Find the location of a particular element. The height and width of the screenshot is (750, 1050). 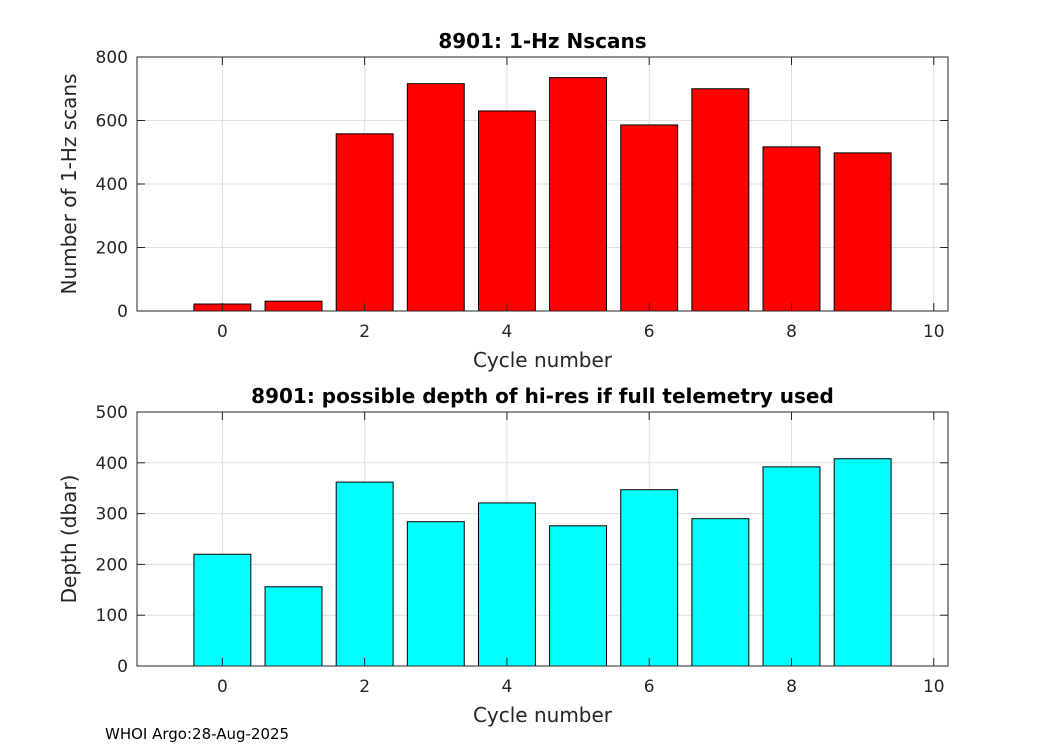

y-tick-label: 600 is located at coordinates (112, 122).